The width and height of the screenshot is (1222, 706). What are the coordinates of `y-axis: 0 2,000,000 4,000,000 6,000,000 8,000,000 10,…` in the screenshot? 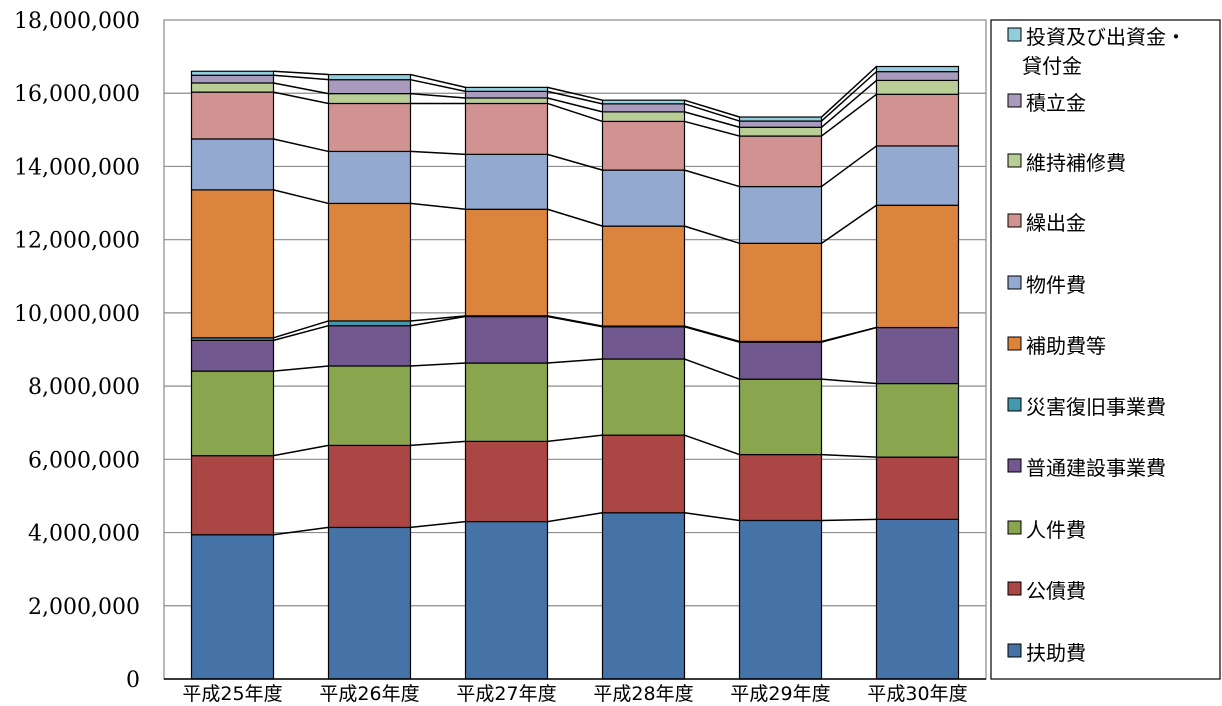 It's located at (77, 351).